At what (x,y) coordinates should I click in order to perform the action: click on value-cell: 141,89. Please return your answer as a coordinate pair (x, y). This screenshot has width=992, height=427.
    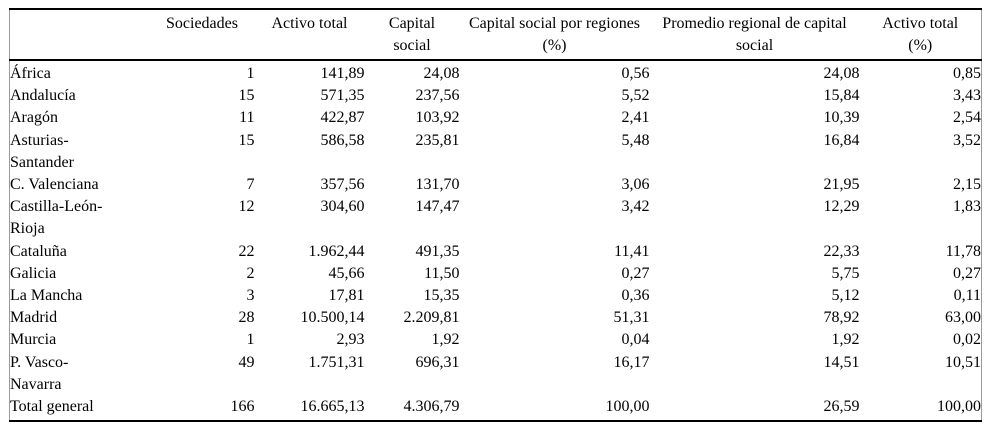
    Looking at the image, I should click on (342, 73).